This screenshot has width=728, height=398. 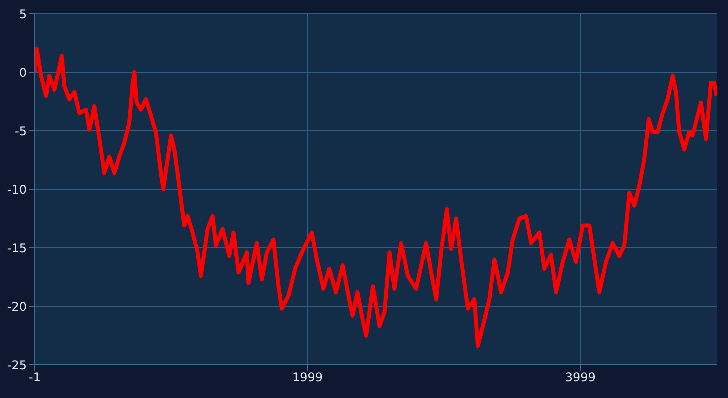 What do you see at coordinates (17, 189) in the screenshot?
I see `y-tick-label: -10` at bounding box center [17, 189].